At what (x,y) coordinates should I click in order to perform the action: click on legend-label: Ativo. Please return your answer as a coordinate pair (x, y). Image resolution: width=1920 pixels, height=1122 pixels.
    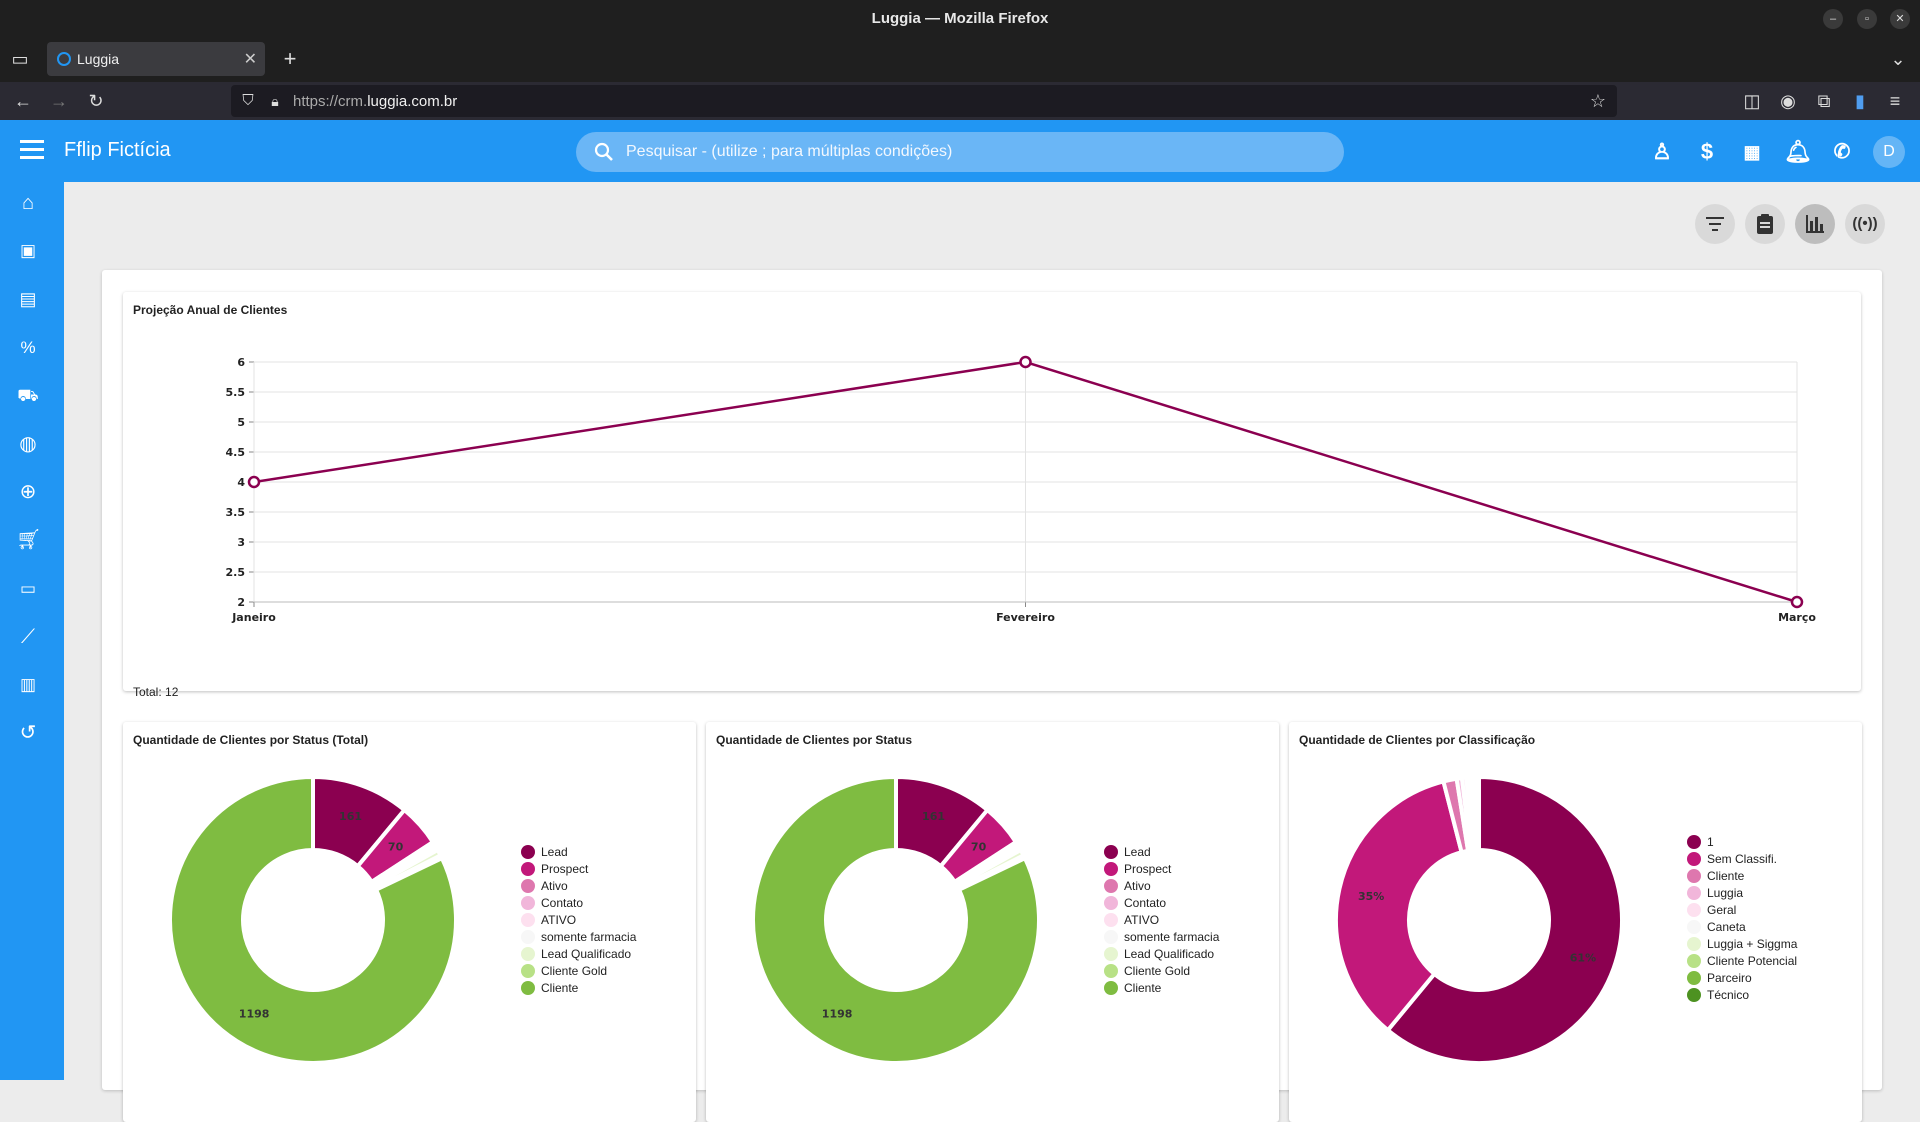
    Looking at the image, I should click on (554, 886).